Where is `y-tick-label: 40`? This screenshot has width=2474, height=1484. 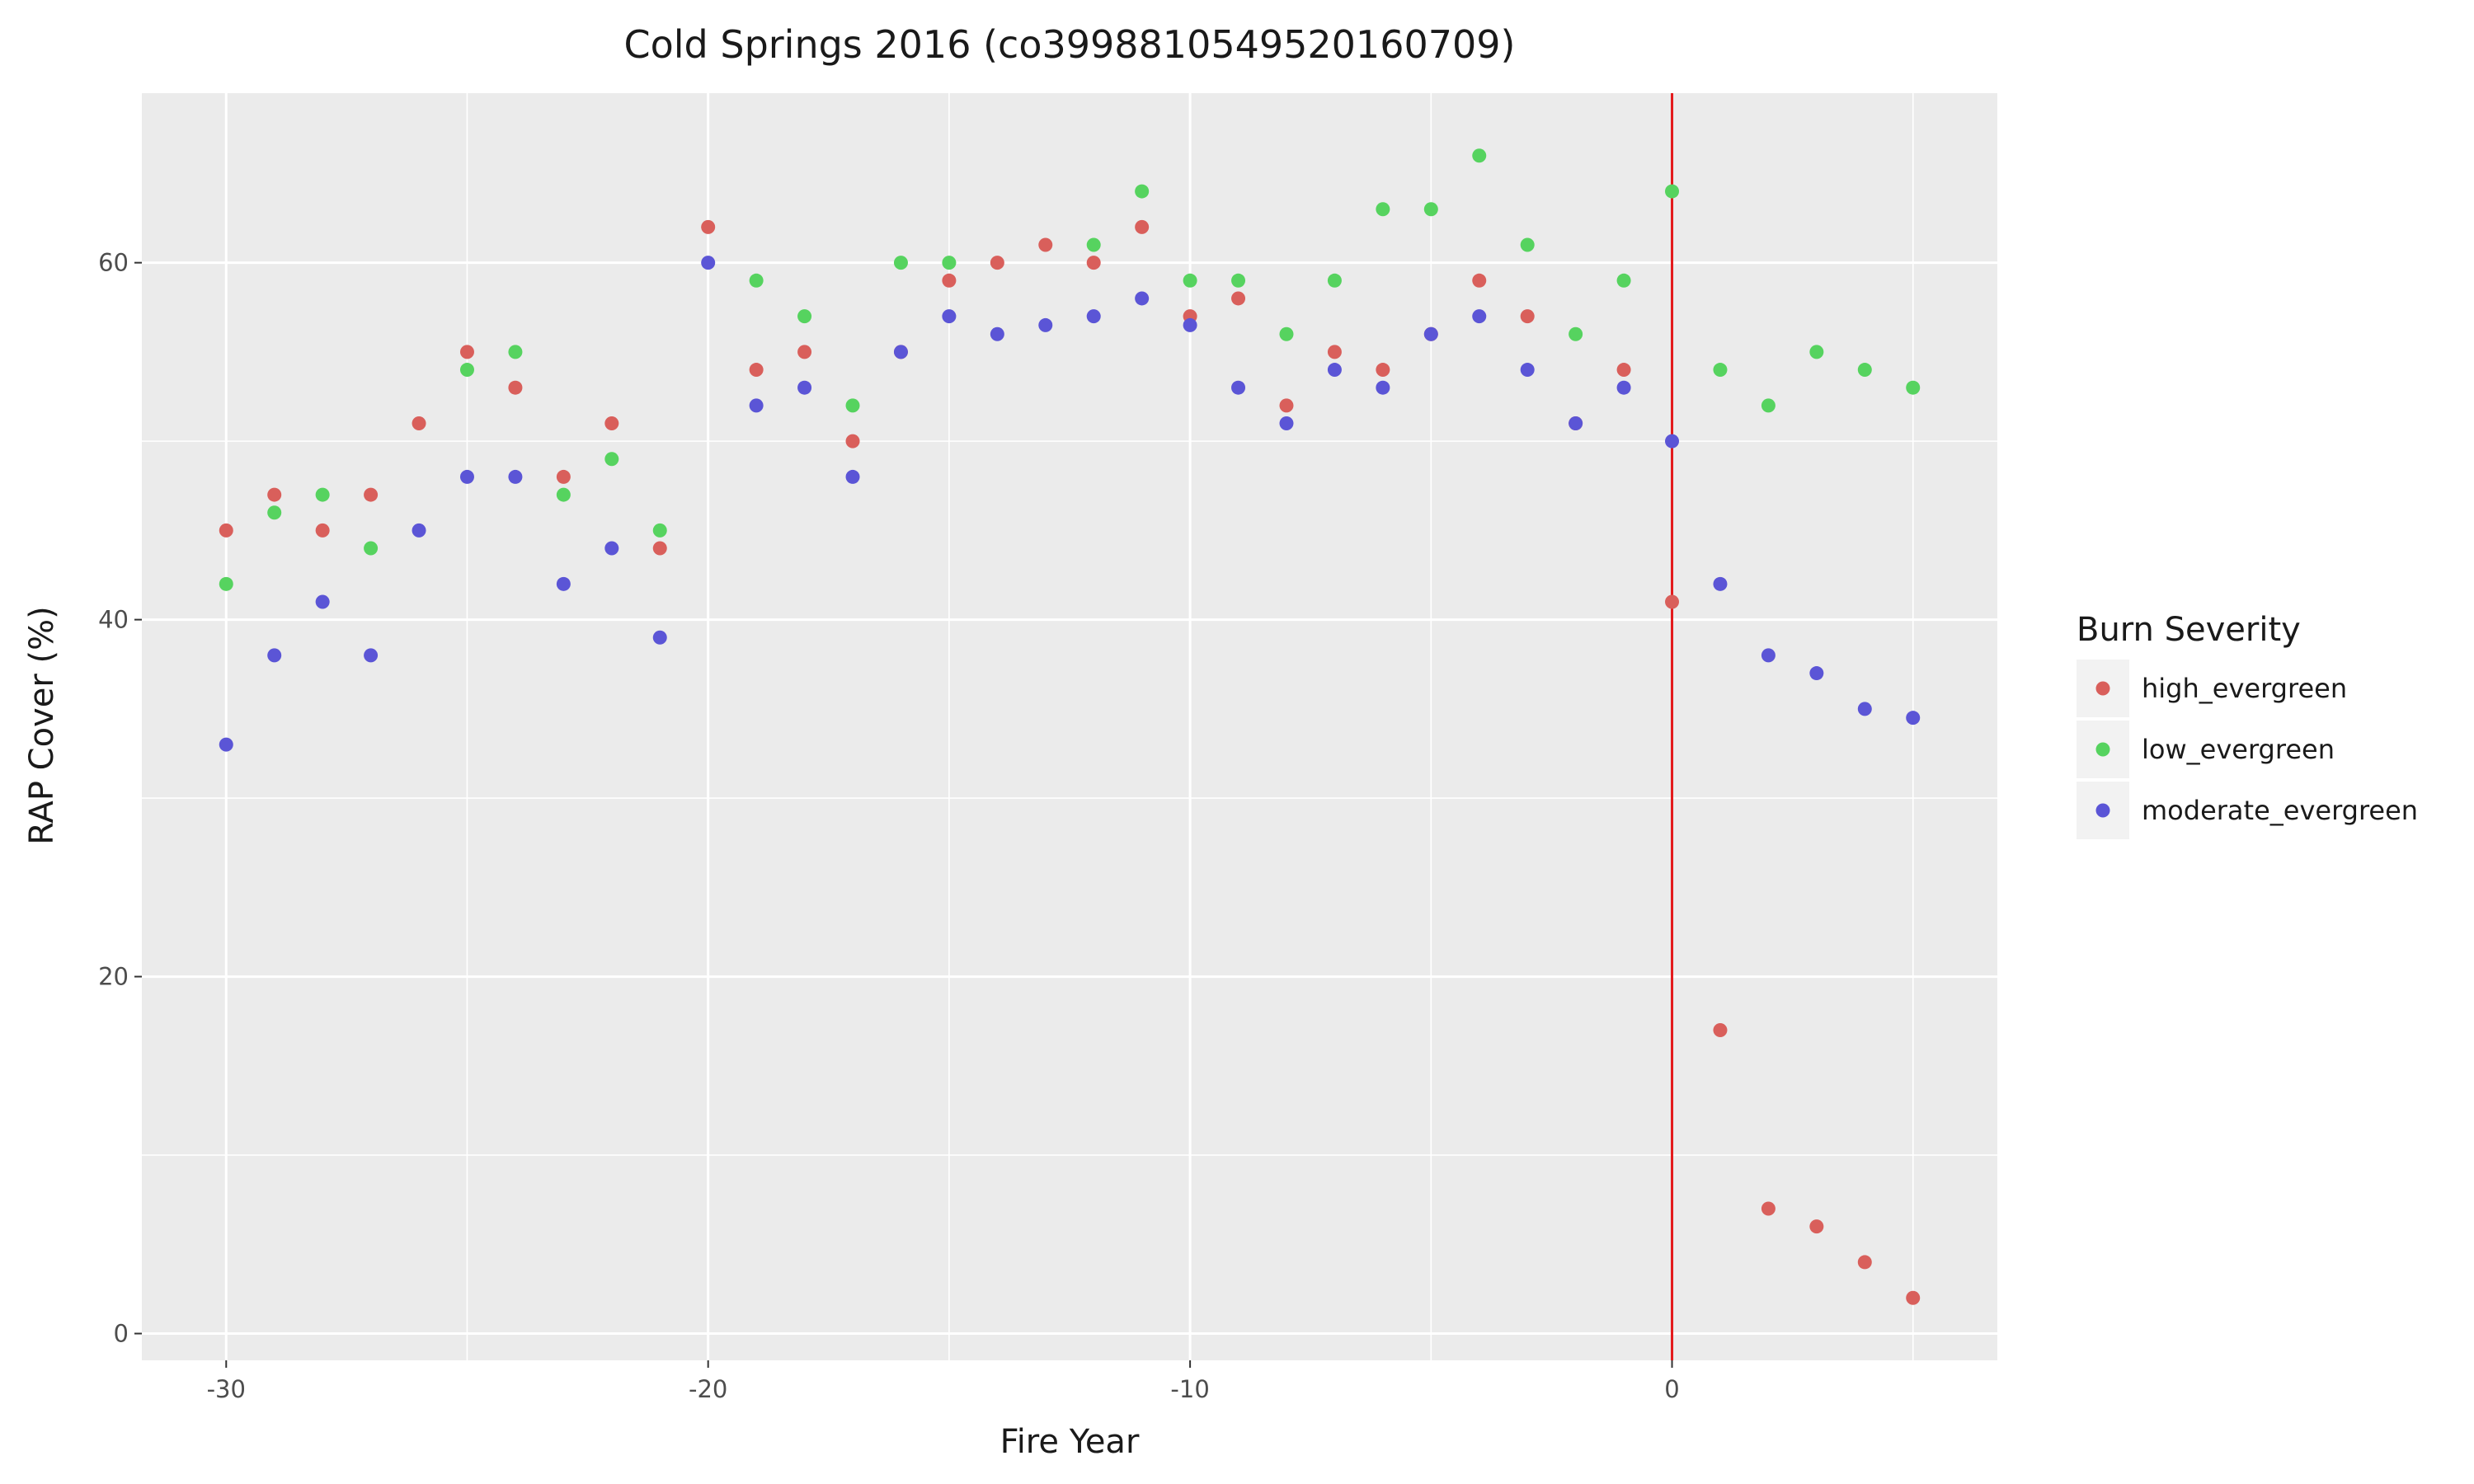
y-tick-label: 40 is located at coordinates (113, 620).